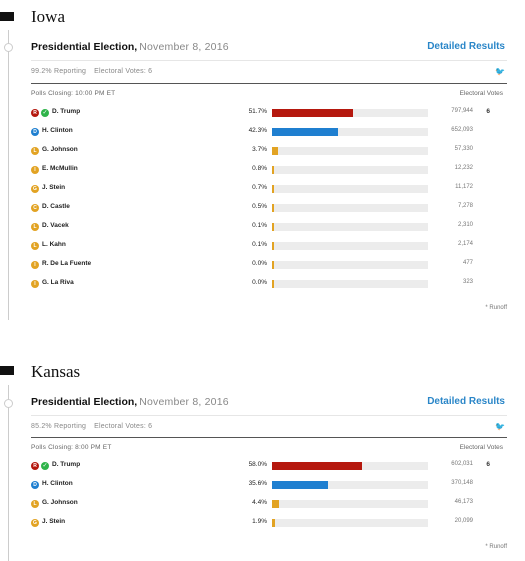 This screenshot has height=561, width=525. I want to click on candidate-row: G J. Stein 1.9% 20,099, so click(269, 524).